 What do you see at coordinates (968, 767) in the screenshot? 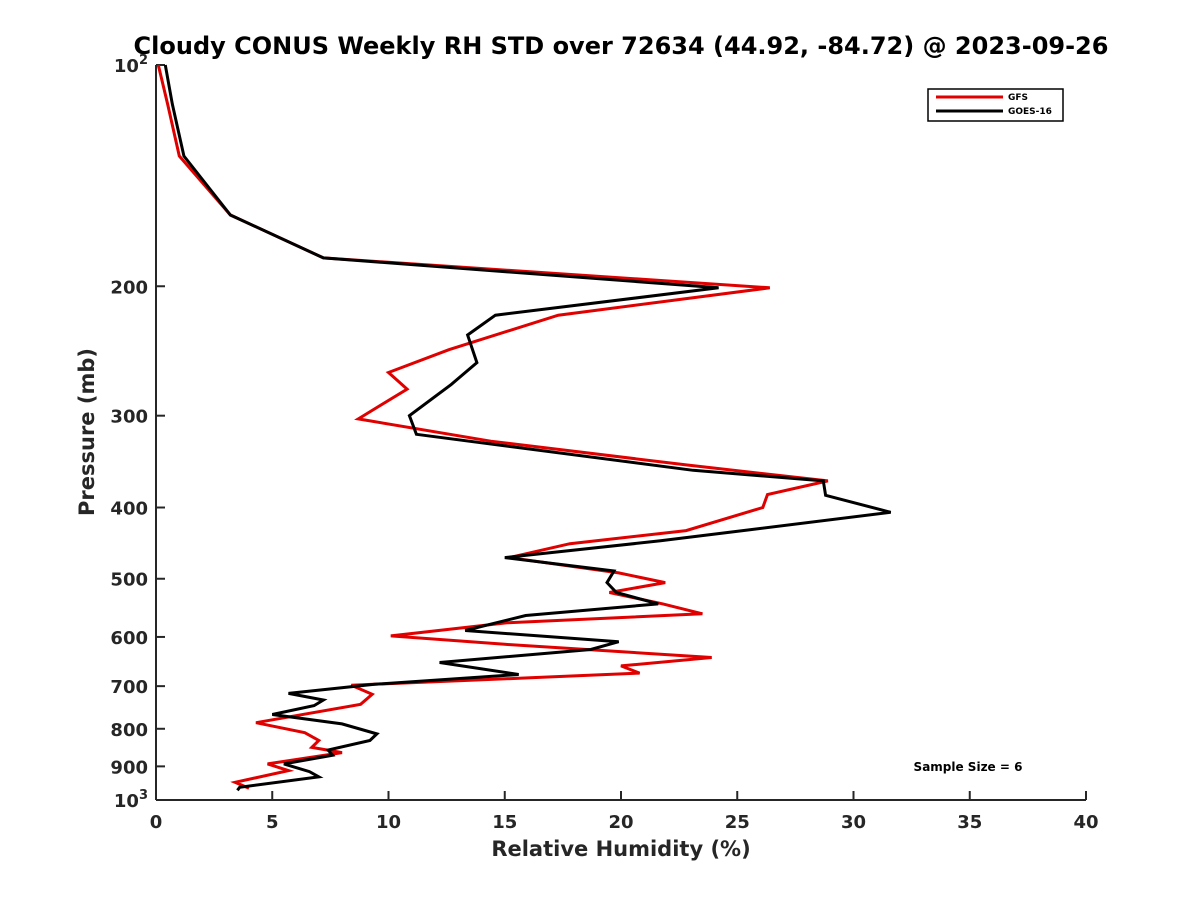
I see `sample-size-annotation: Sample Size = 6` at bounding box center [968, 767].